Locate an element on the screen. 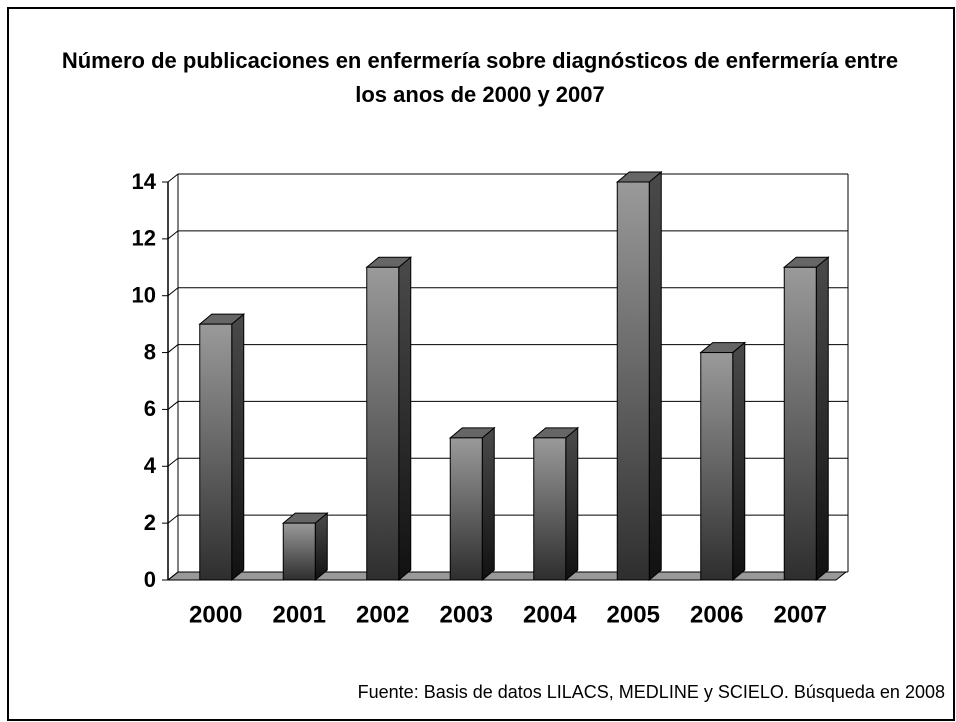 This screenshot has width=956, height=722. x-tick-label: 2003 is located at coordinates (466, 614).